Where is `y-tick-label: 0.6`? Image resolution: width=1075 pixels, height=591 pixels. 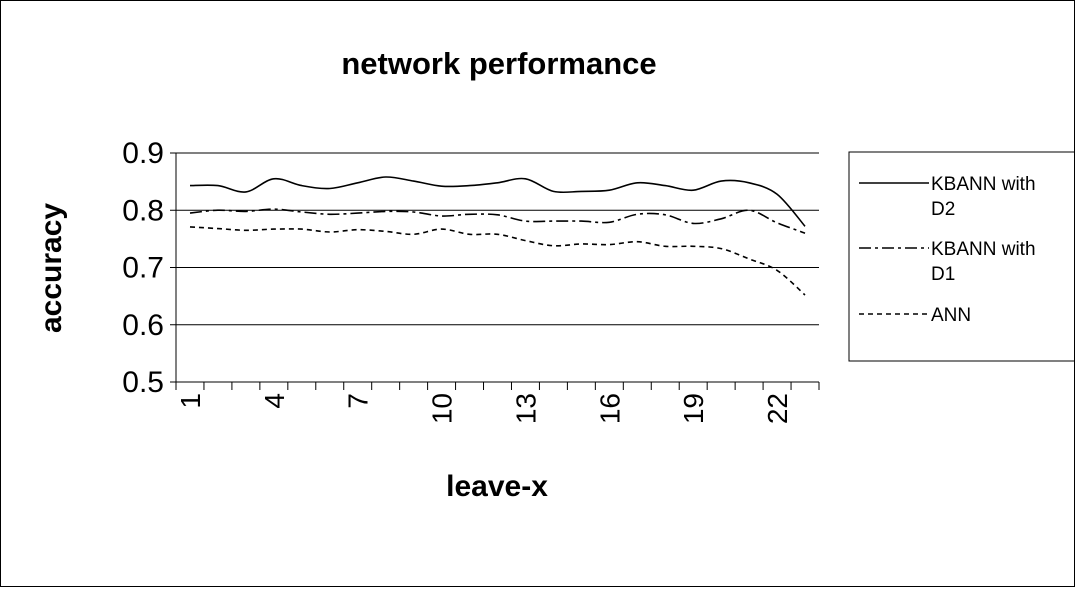 y-tick-label: 0.6 is located at coordinates (143, 325).